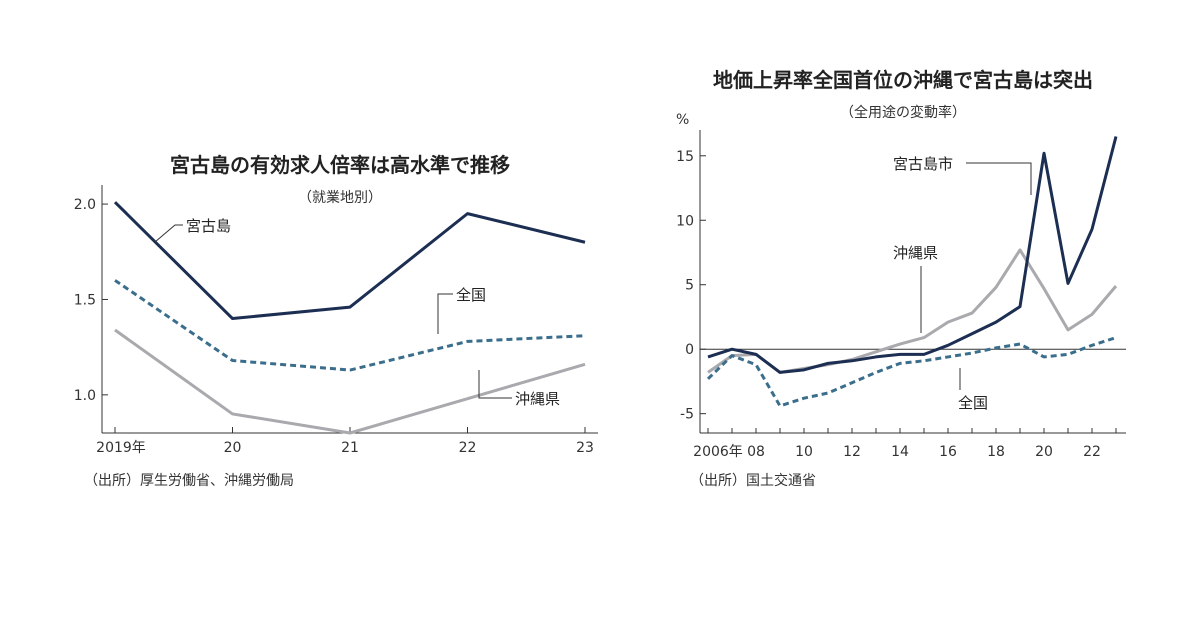  What do you see at coordinates (682, 120) in the screenshot?
I see `chart2-unit-label: %` at bounding box center [682, 120].